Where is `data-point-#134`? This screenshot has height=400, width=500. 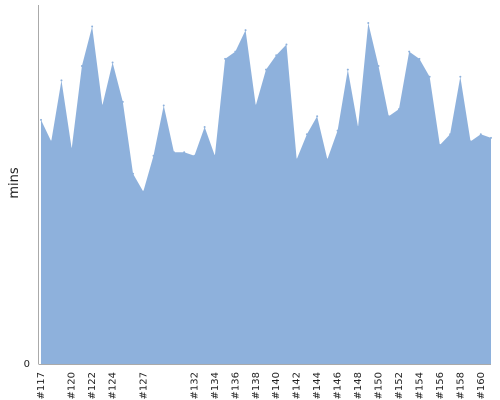
data-point-#134 is located at coordinates (214, 155).